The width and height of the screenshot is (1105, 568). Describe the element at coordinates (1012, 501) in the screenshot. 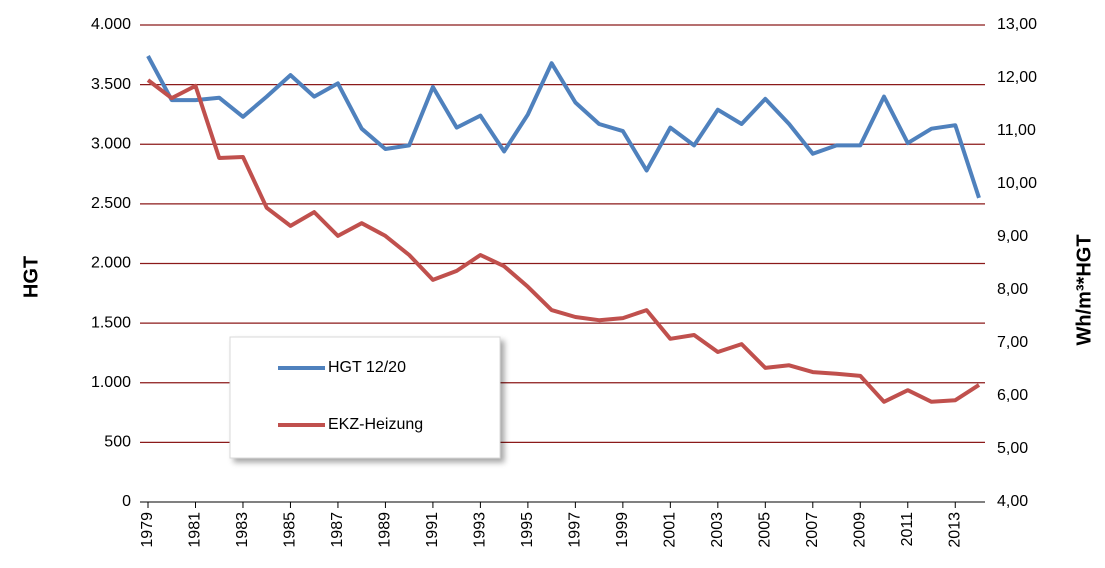

I see `y2-tick-label: 4,00` at that location.